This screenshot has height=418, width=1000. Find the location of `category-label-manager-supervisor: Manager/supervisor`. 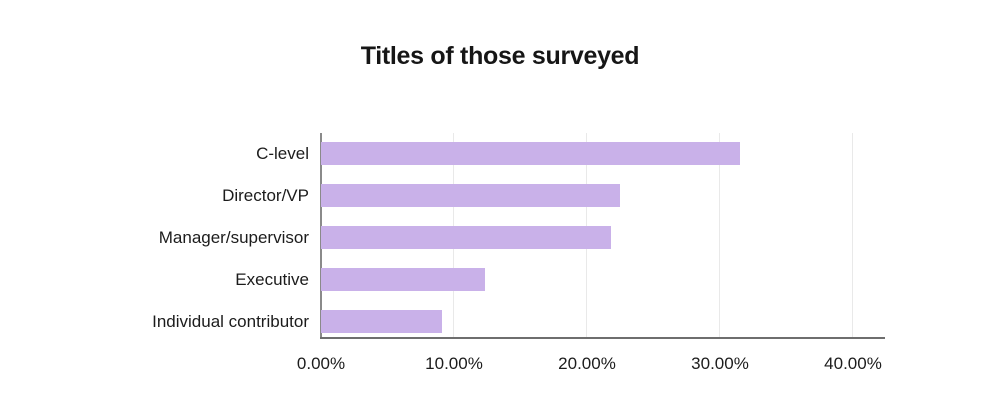

category-label-manager-supervisor: Manager/supervisor is located at coordinates (233, 237).